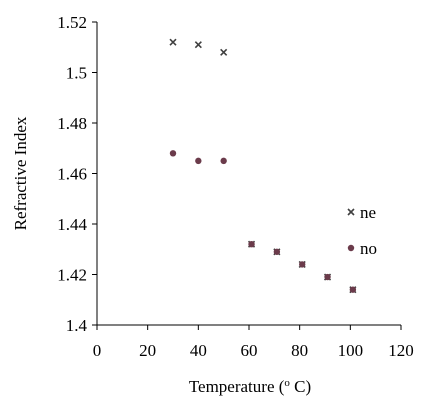  What do you see at coordinates (351, 248) in the screenshot?
I see `legend-marker-no` at bounding box center [351, 248].